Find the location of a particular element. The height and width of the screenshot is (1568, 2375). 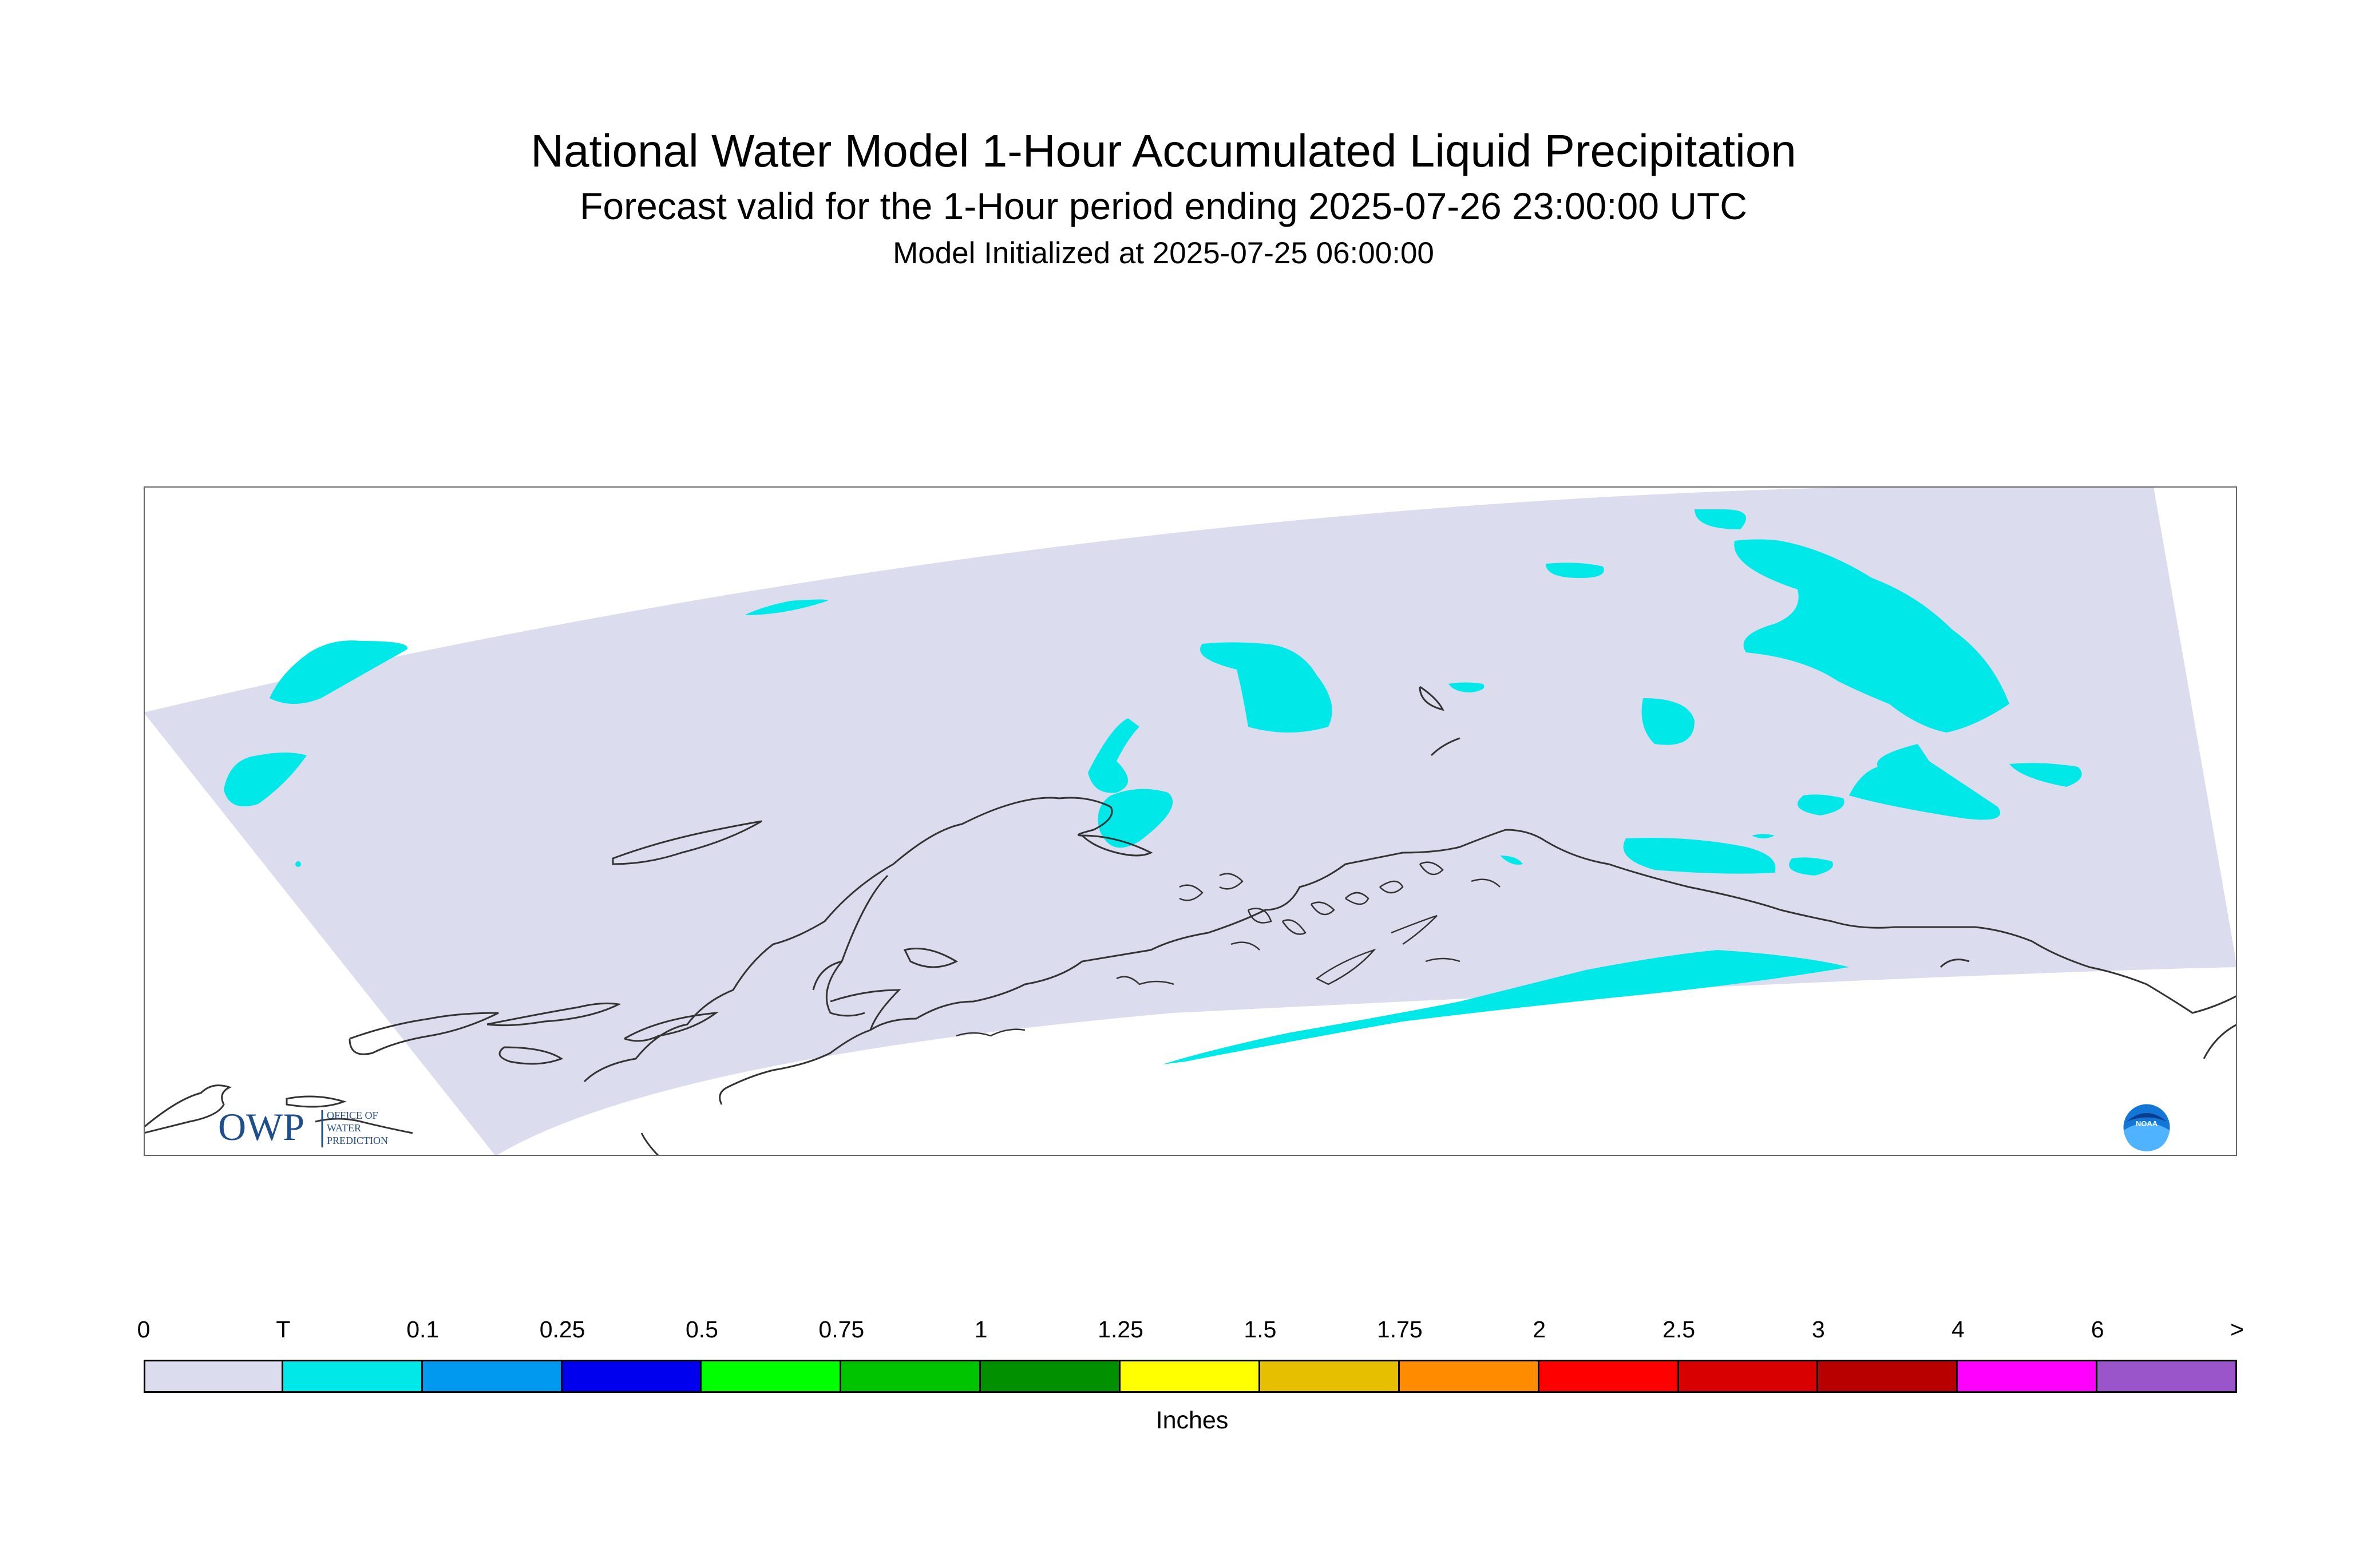

legend-tick-label: 0 is located at coordinates (144, 1329).